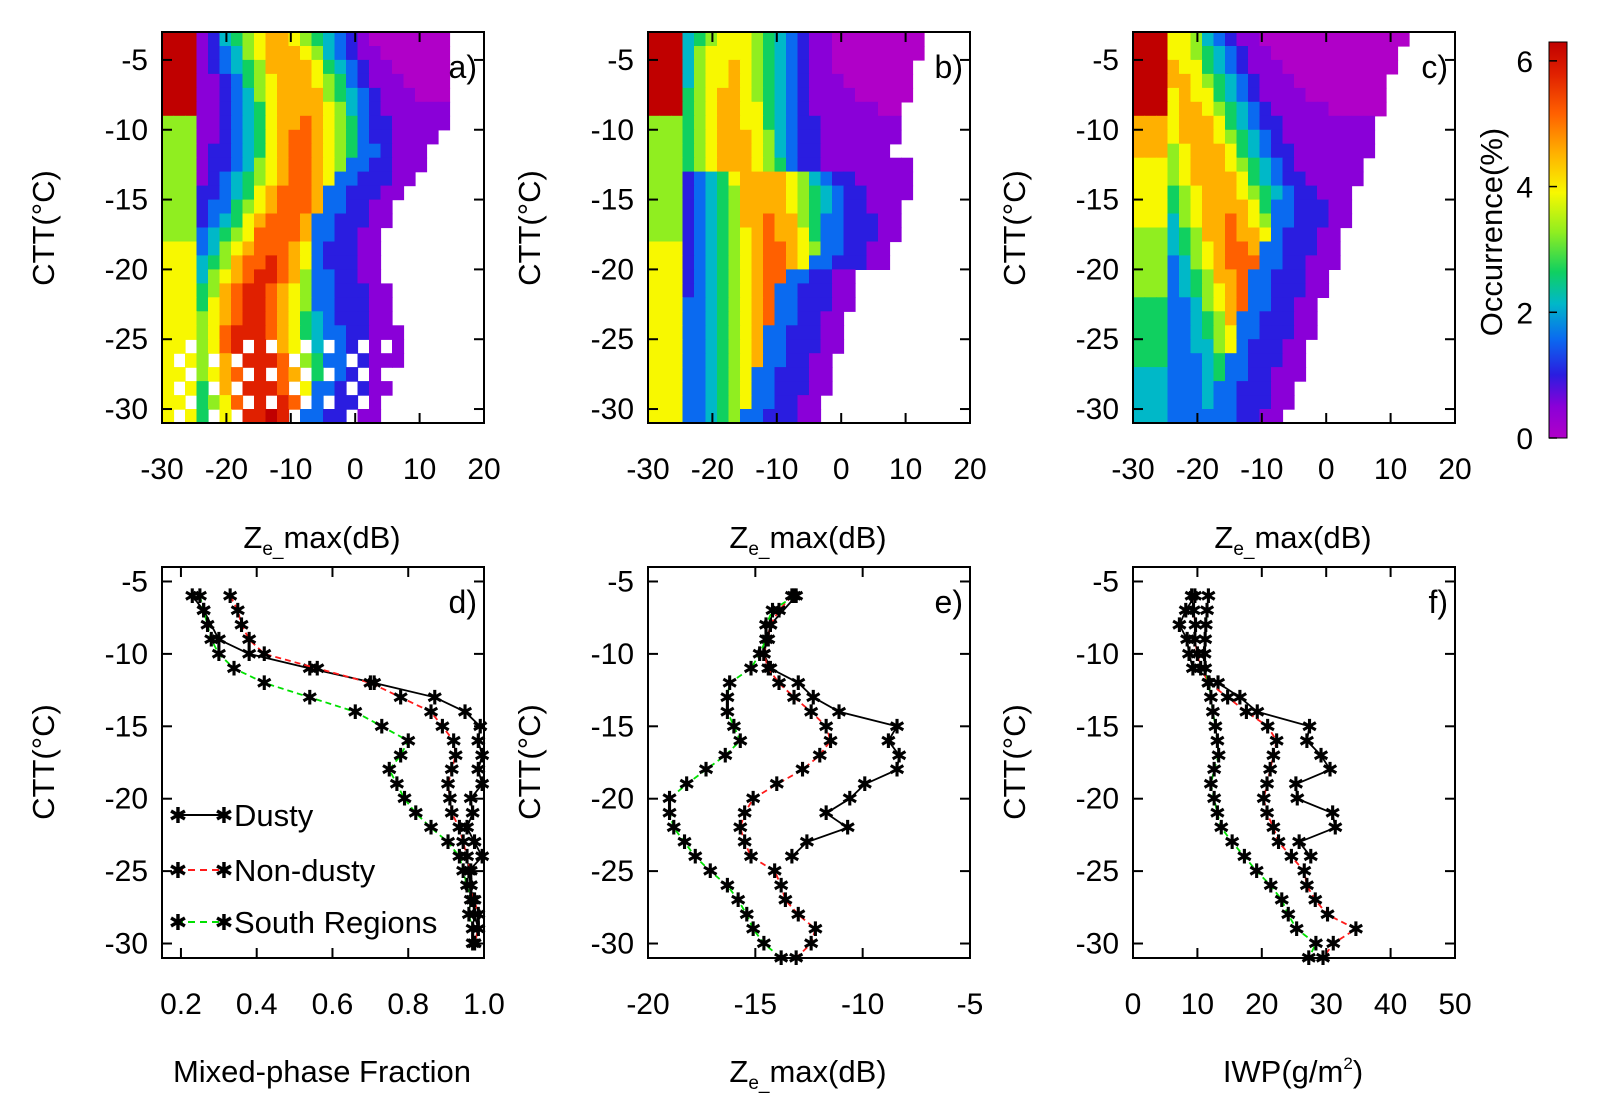 This screenshot has width=1600, height=1100. I want to click on y-tick-label: -5, so click(1105, 60).